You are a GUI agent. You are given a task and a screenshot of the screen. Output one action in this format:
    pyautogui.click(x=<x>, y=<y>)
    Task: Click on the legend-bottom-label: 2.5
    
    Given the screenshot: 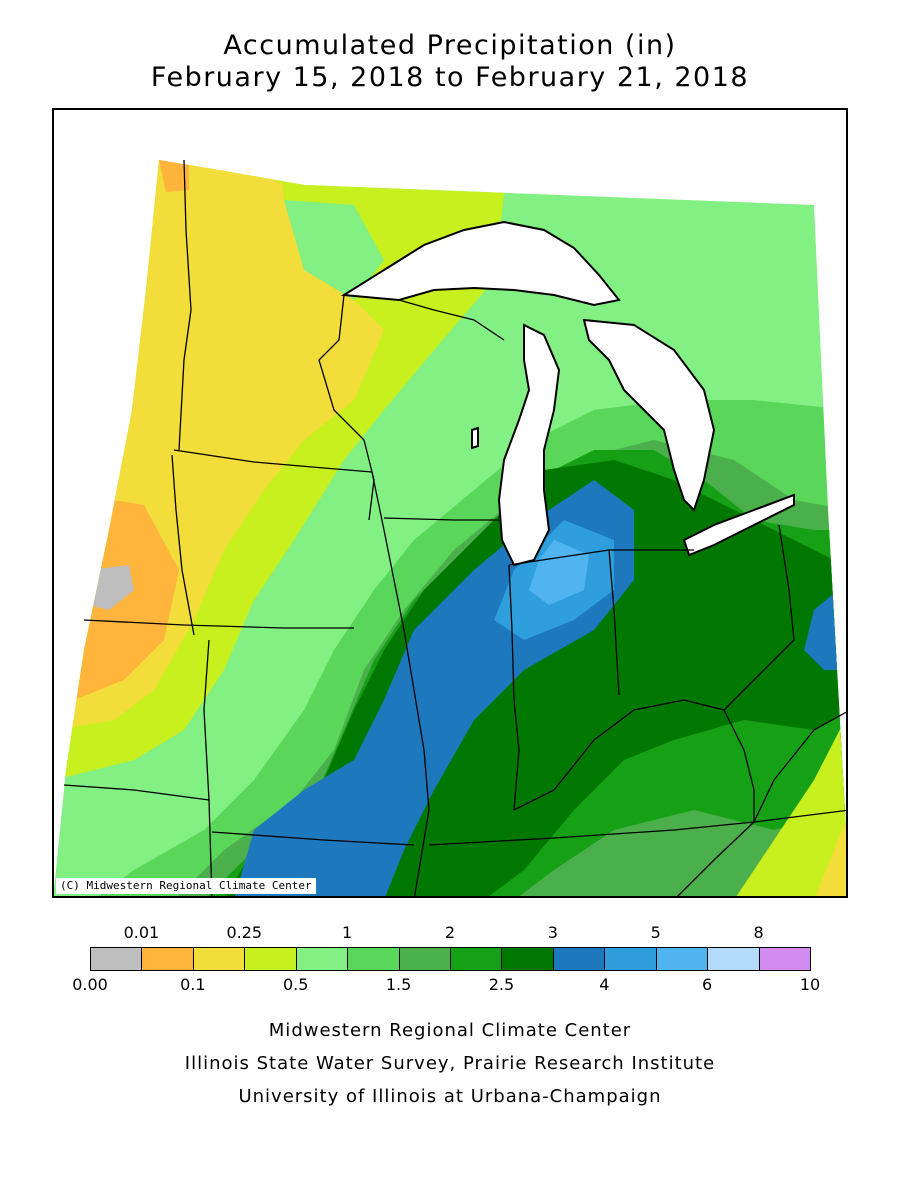 What is the action you would take?
    pyautogui.click(x=501, y=984)
    